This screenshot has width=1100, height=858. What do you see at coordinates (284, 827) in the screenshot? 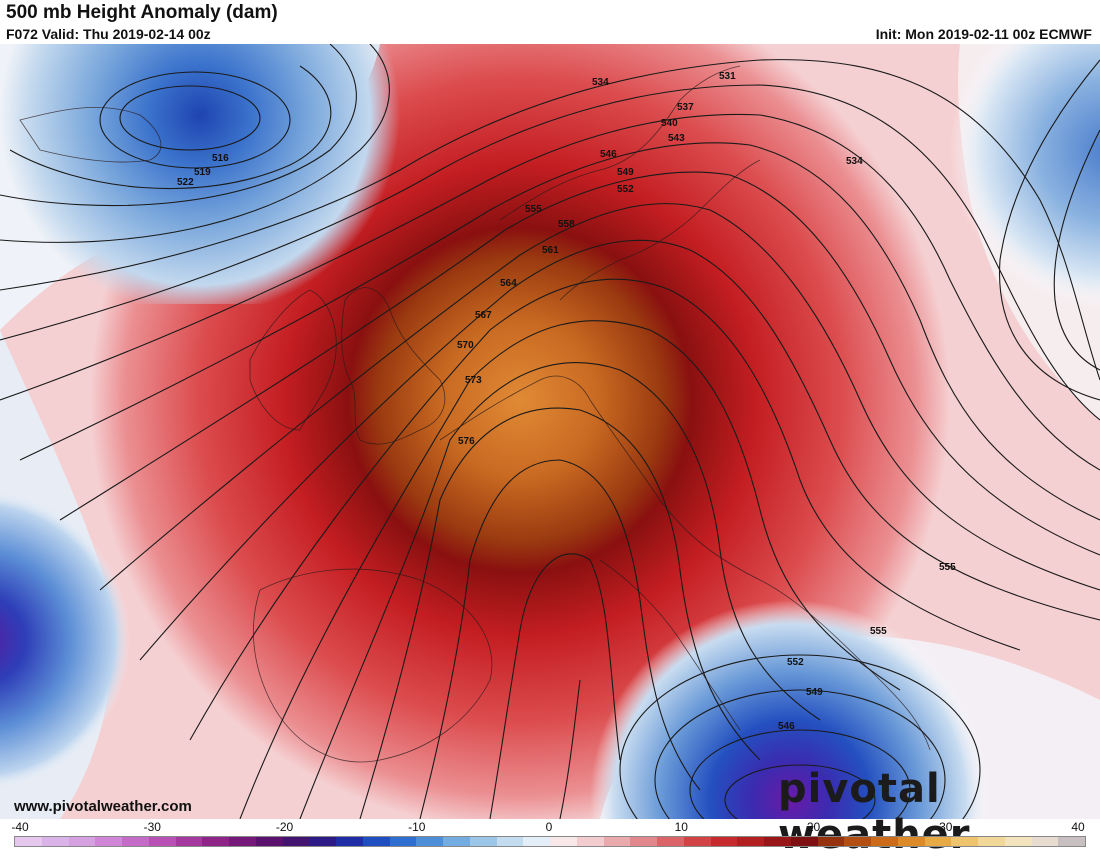
I see `colorbar-tick-label: -20` at bounding box center [284, 827].